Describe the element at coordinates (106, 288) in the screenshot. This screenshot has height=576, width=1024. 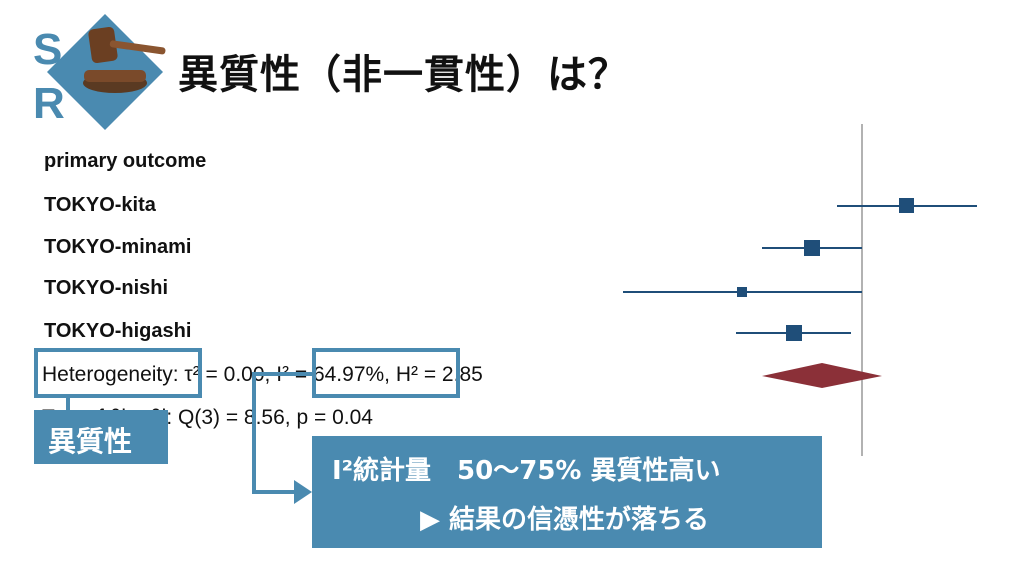
I see `study-label: TOKYO-nishi` at that location.